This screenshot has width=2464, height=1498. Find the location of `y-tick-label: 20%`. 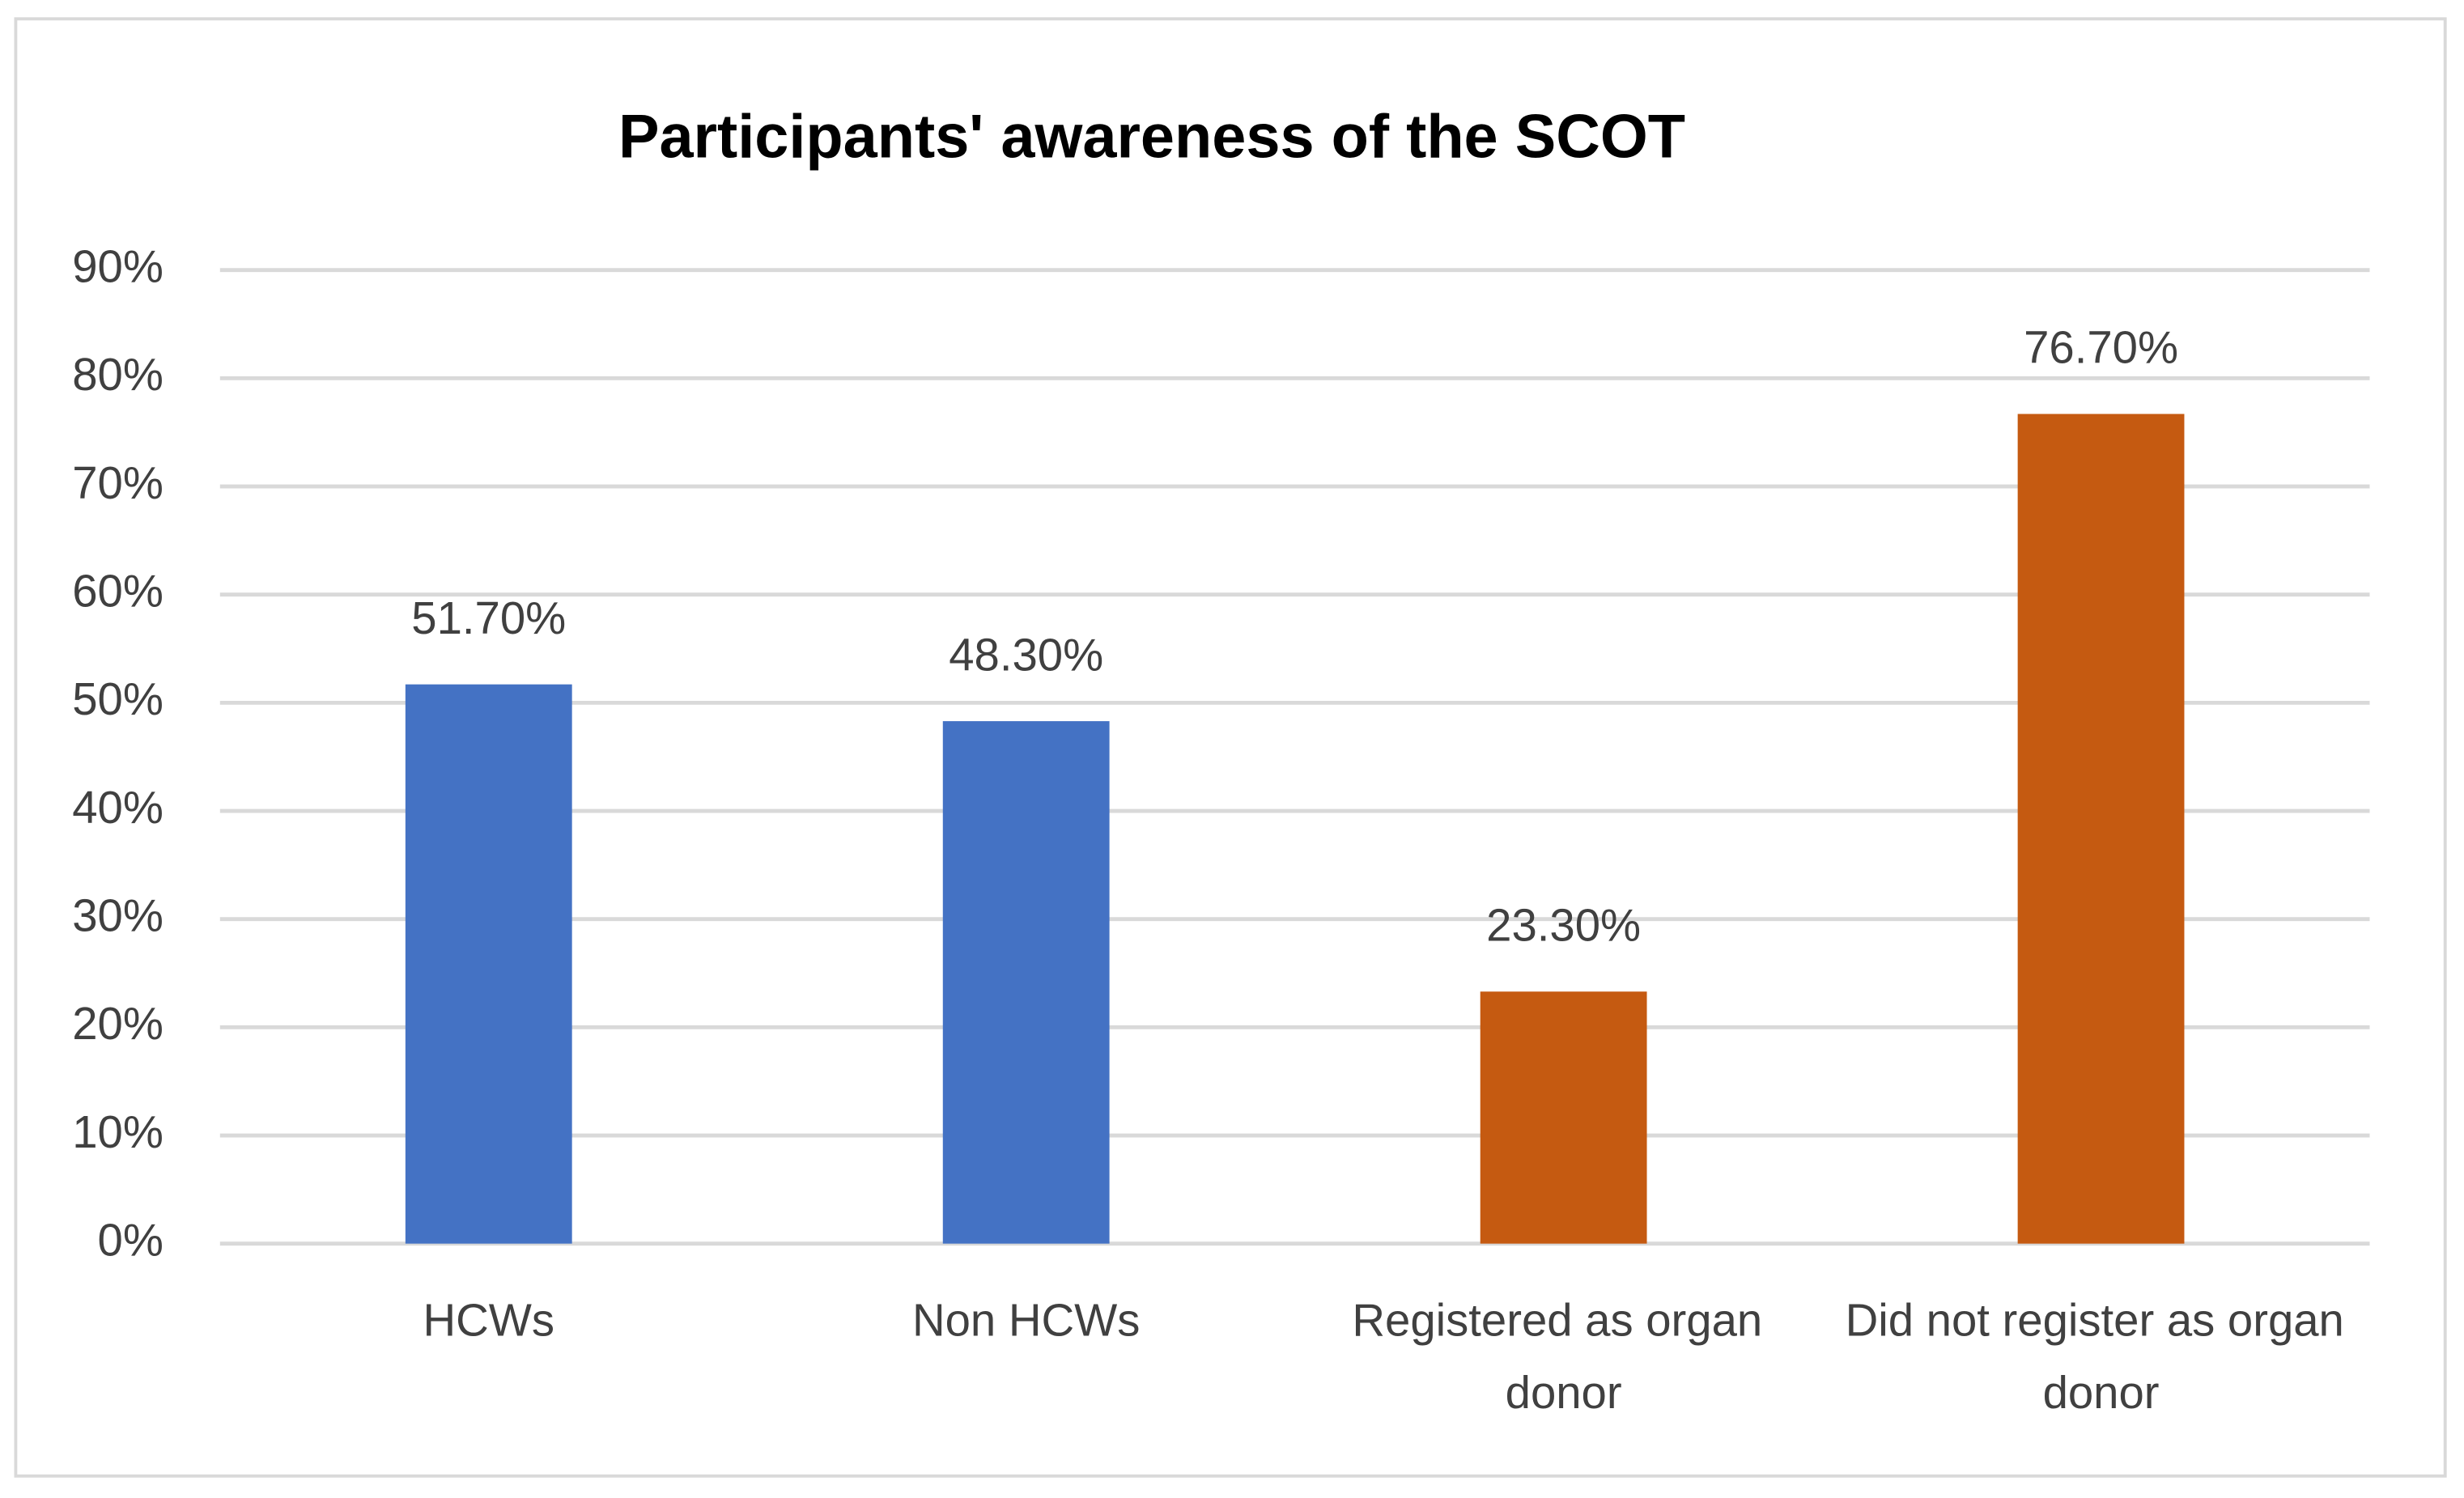

y-tick-label: 20% is located at coordinates (118, 1024).